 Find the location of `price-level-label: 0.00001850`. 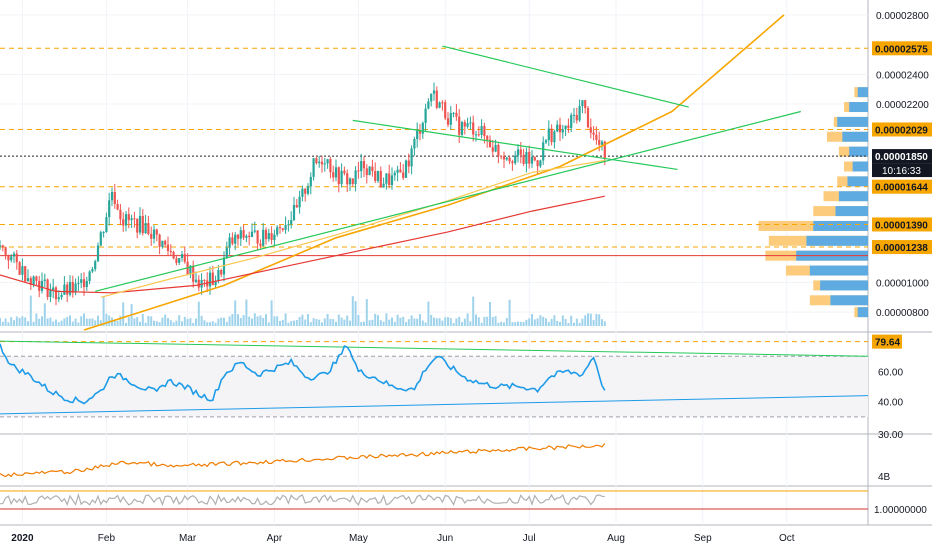

price-level-label: 0.00001850 is located at coordinates (901, 157).